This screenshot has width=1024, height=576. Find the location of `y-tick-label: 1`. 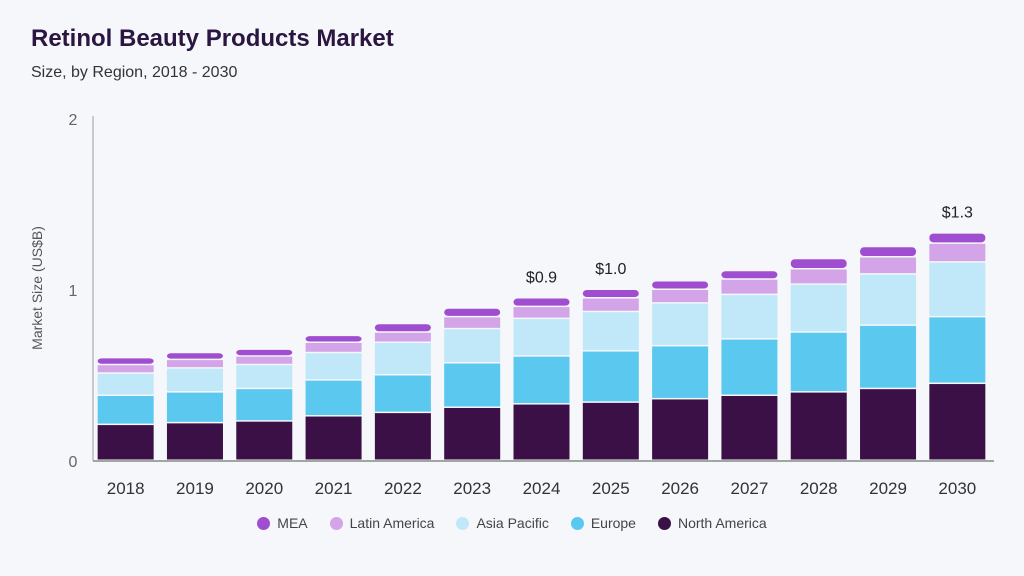

y-tick-label: 1 is located at coordinates (73, 291).